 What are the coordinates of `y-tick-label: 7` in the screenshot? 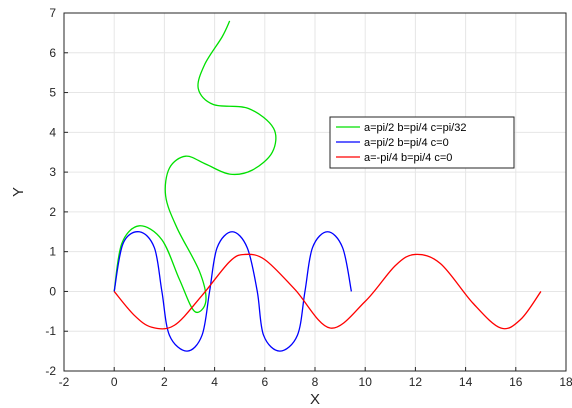 It's located at (52, 13).